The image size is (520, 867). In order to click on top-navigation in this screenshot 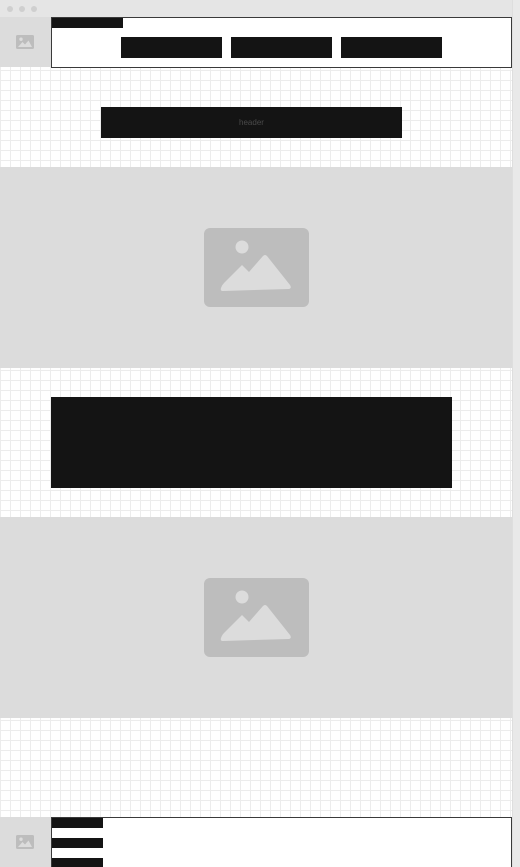, I will do `click(281, 42)`.